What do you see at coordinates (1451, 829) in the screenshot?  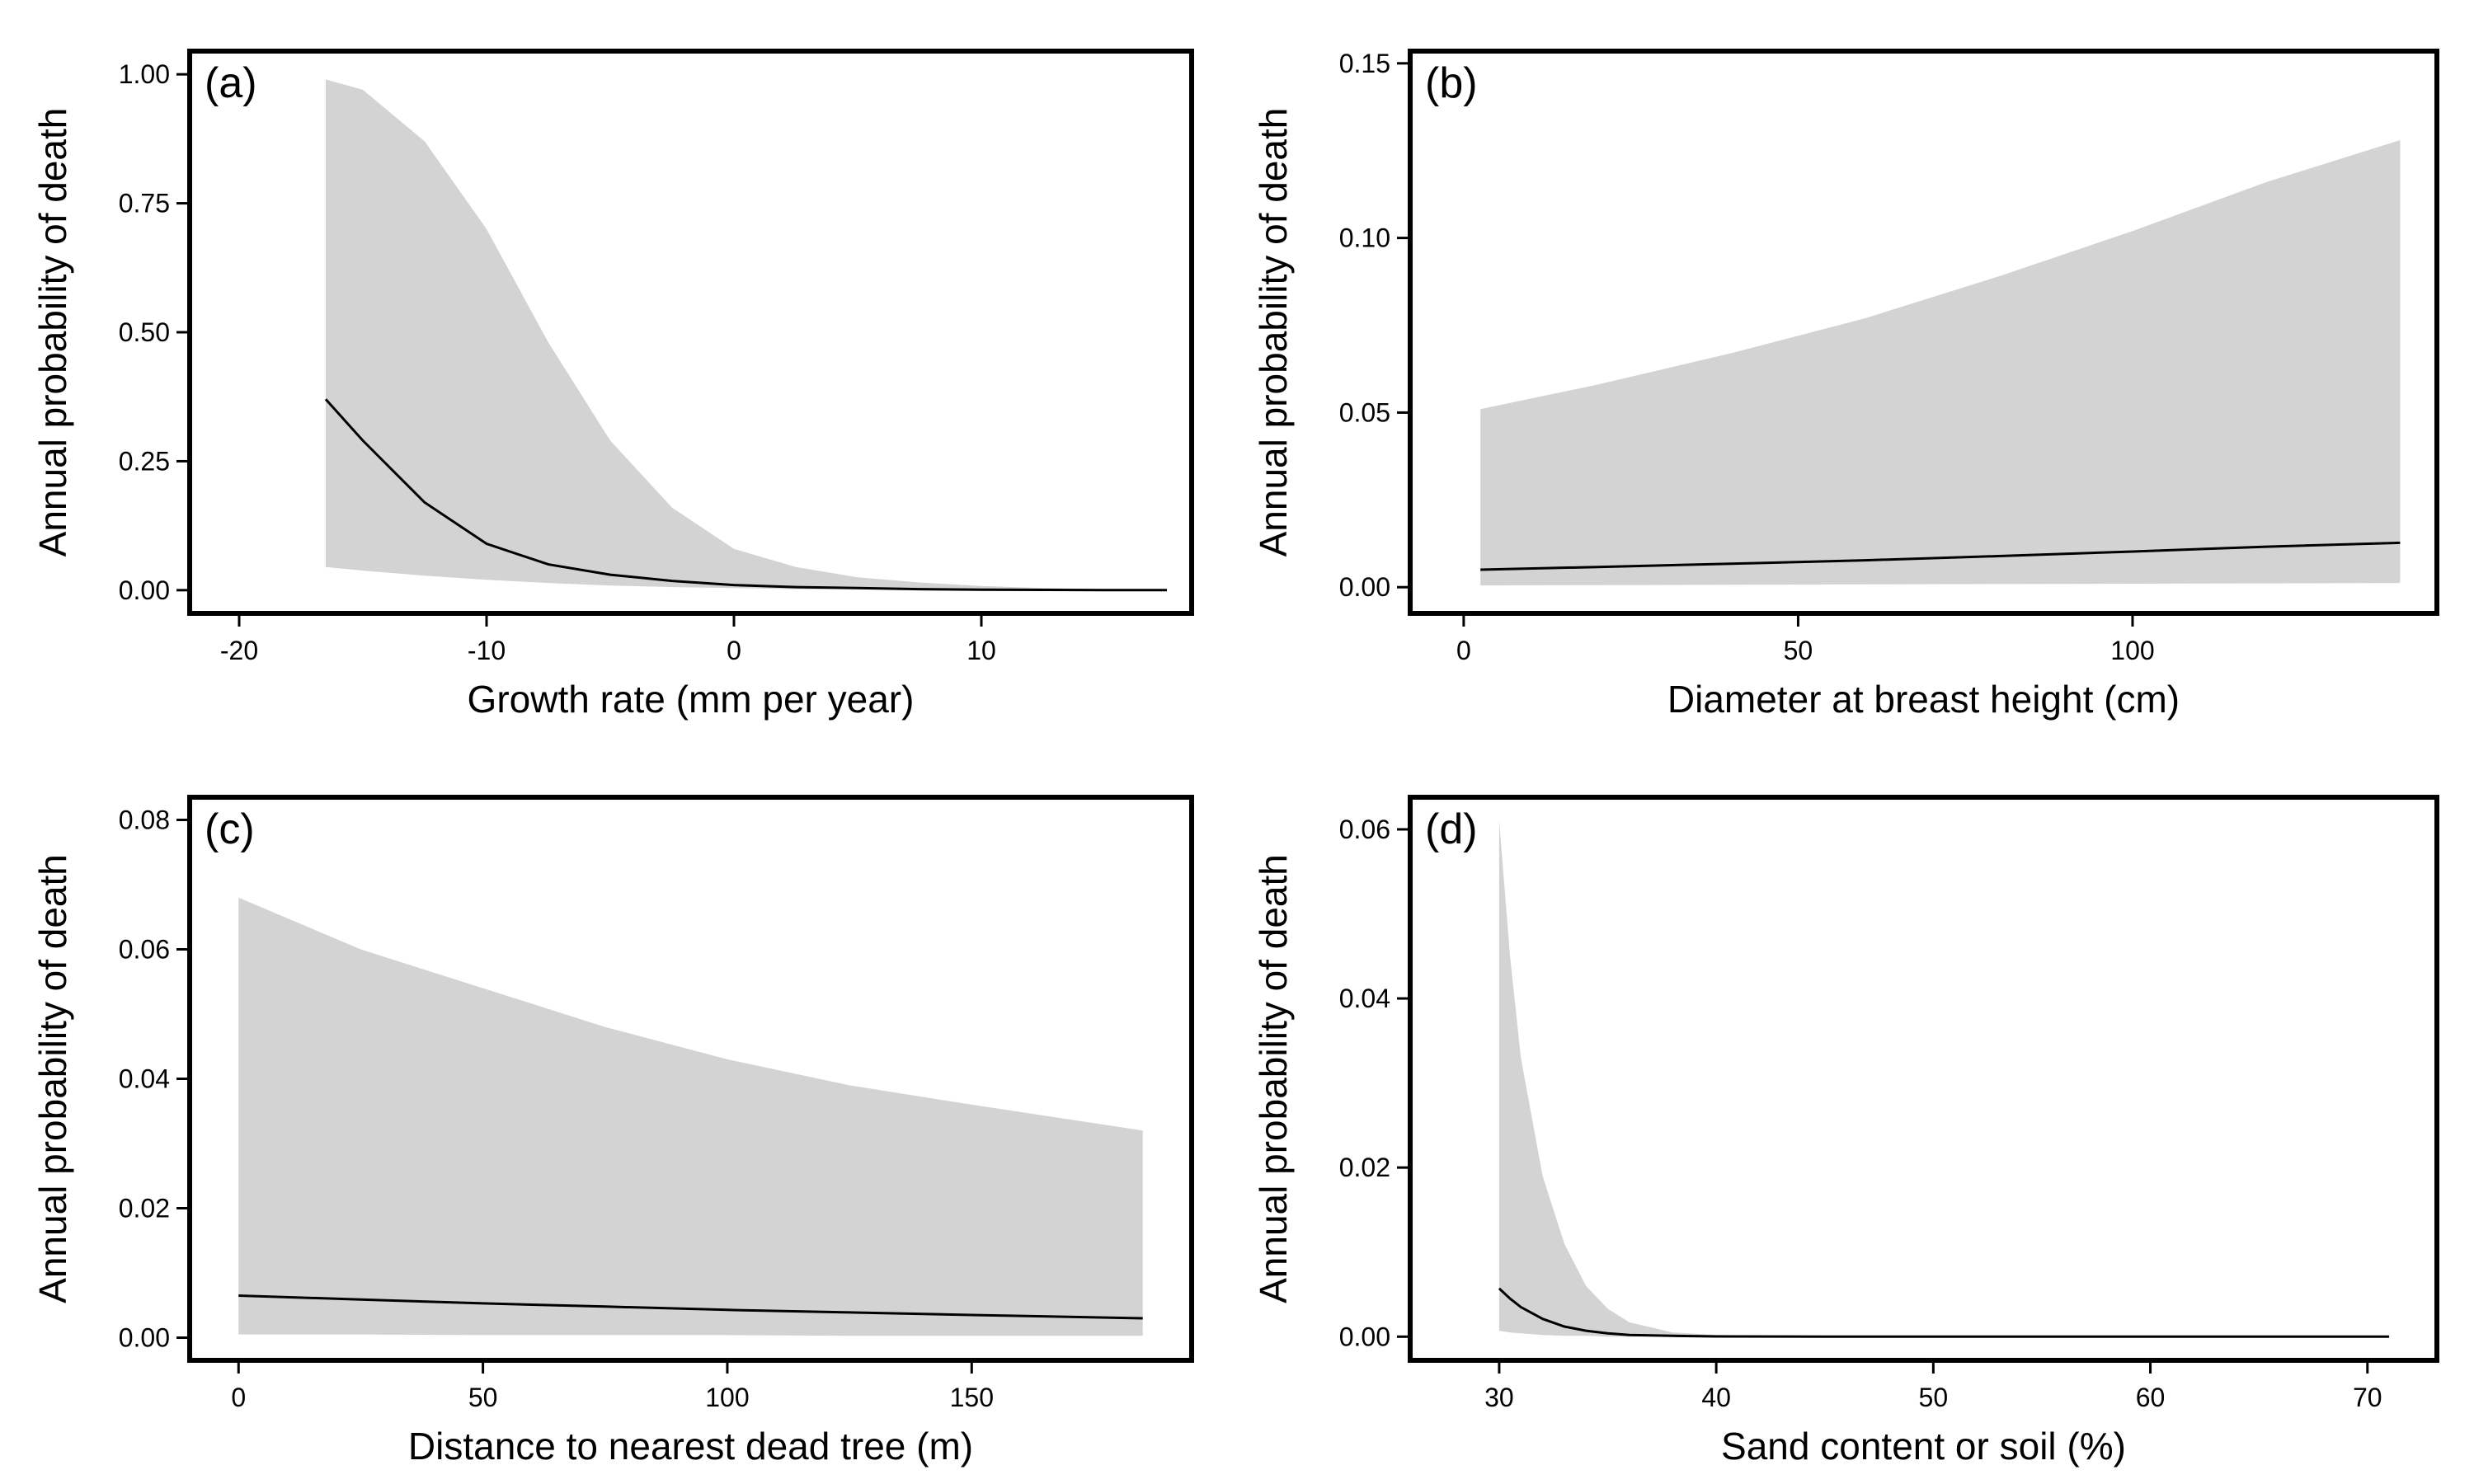 I see `panel-label: (d)` at bounding box center [1451, 829].